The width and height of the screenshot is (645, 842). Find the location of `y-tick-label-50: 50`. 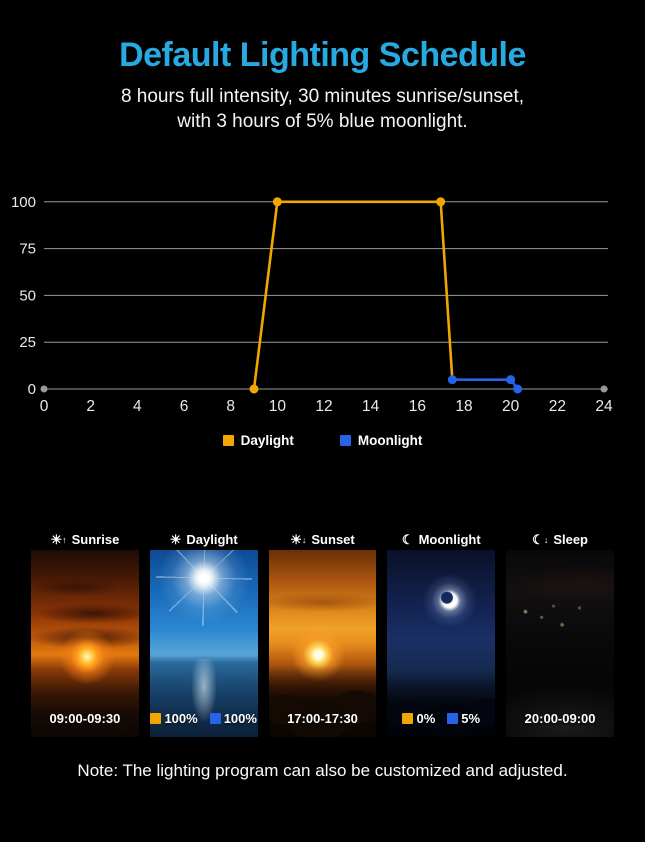

y-tick-label-50: 50 is located at coordinates (27, 296).